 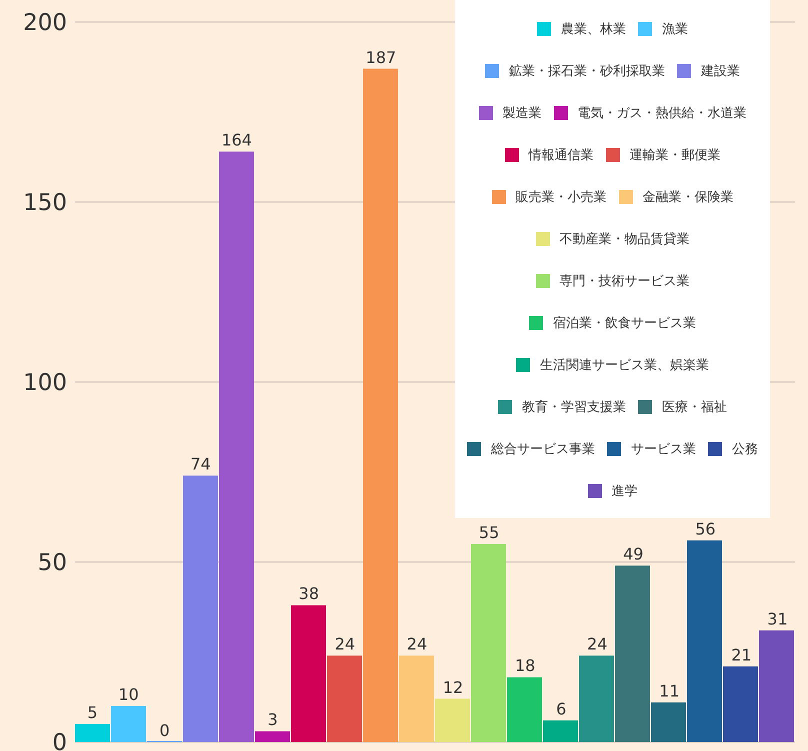 What do you see at coordinates (777, 618) in the screenshot?
I see `data-label: 31` at bounding box center [777, 618].